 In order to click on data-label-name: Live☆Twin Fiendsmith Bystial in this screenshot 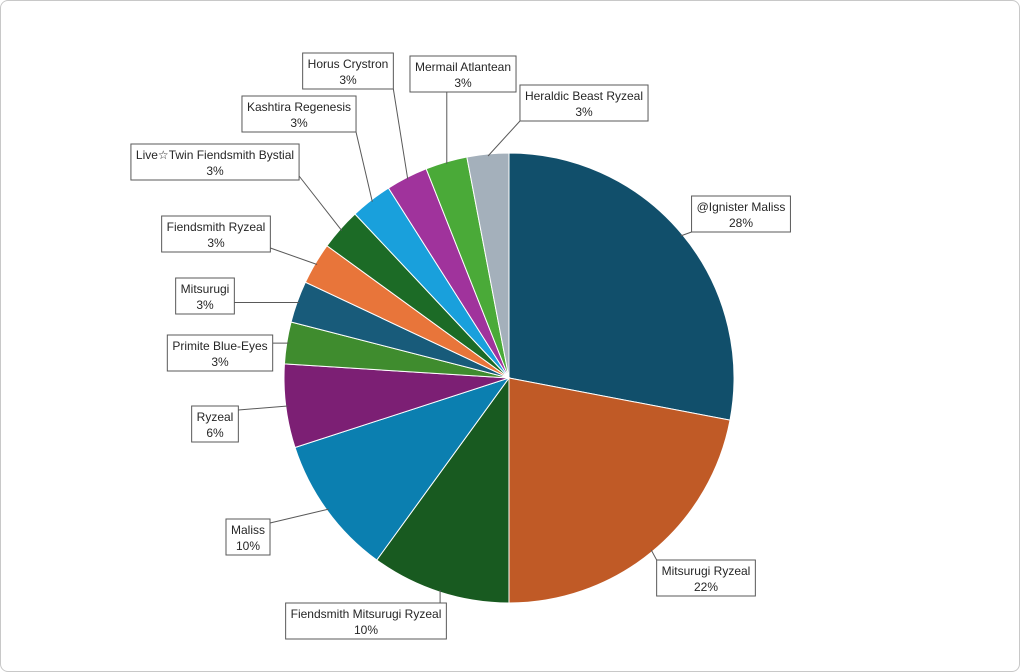, I will do `click(215, 155)`.